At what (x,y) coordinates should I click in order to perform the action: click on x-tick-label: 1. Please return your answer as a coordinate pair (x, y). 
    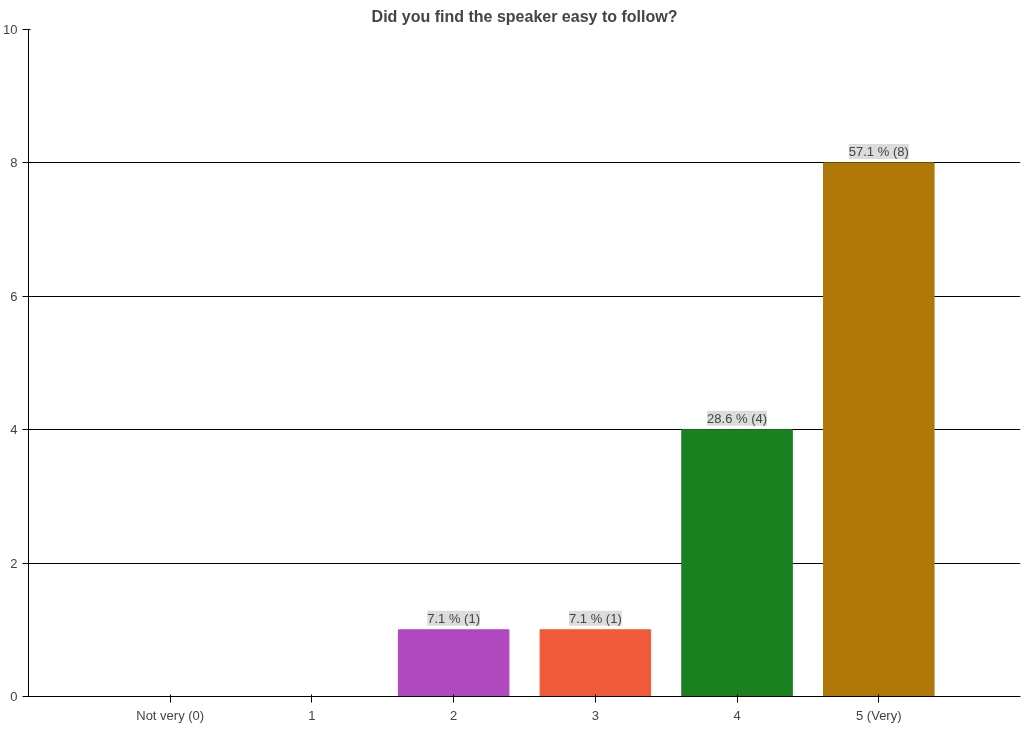
    Looking at the image, I should click on (312, 715).